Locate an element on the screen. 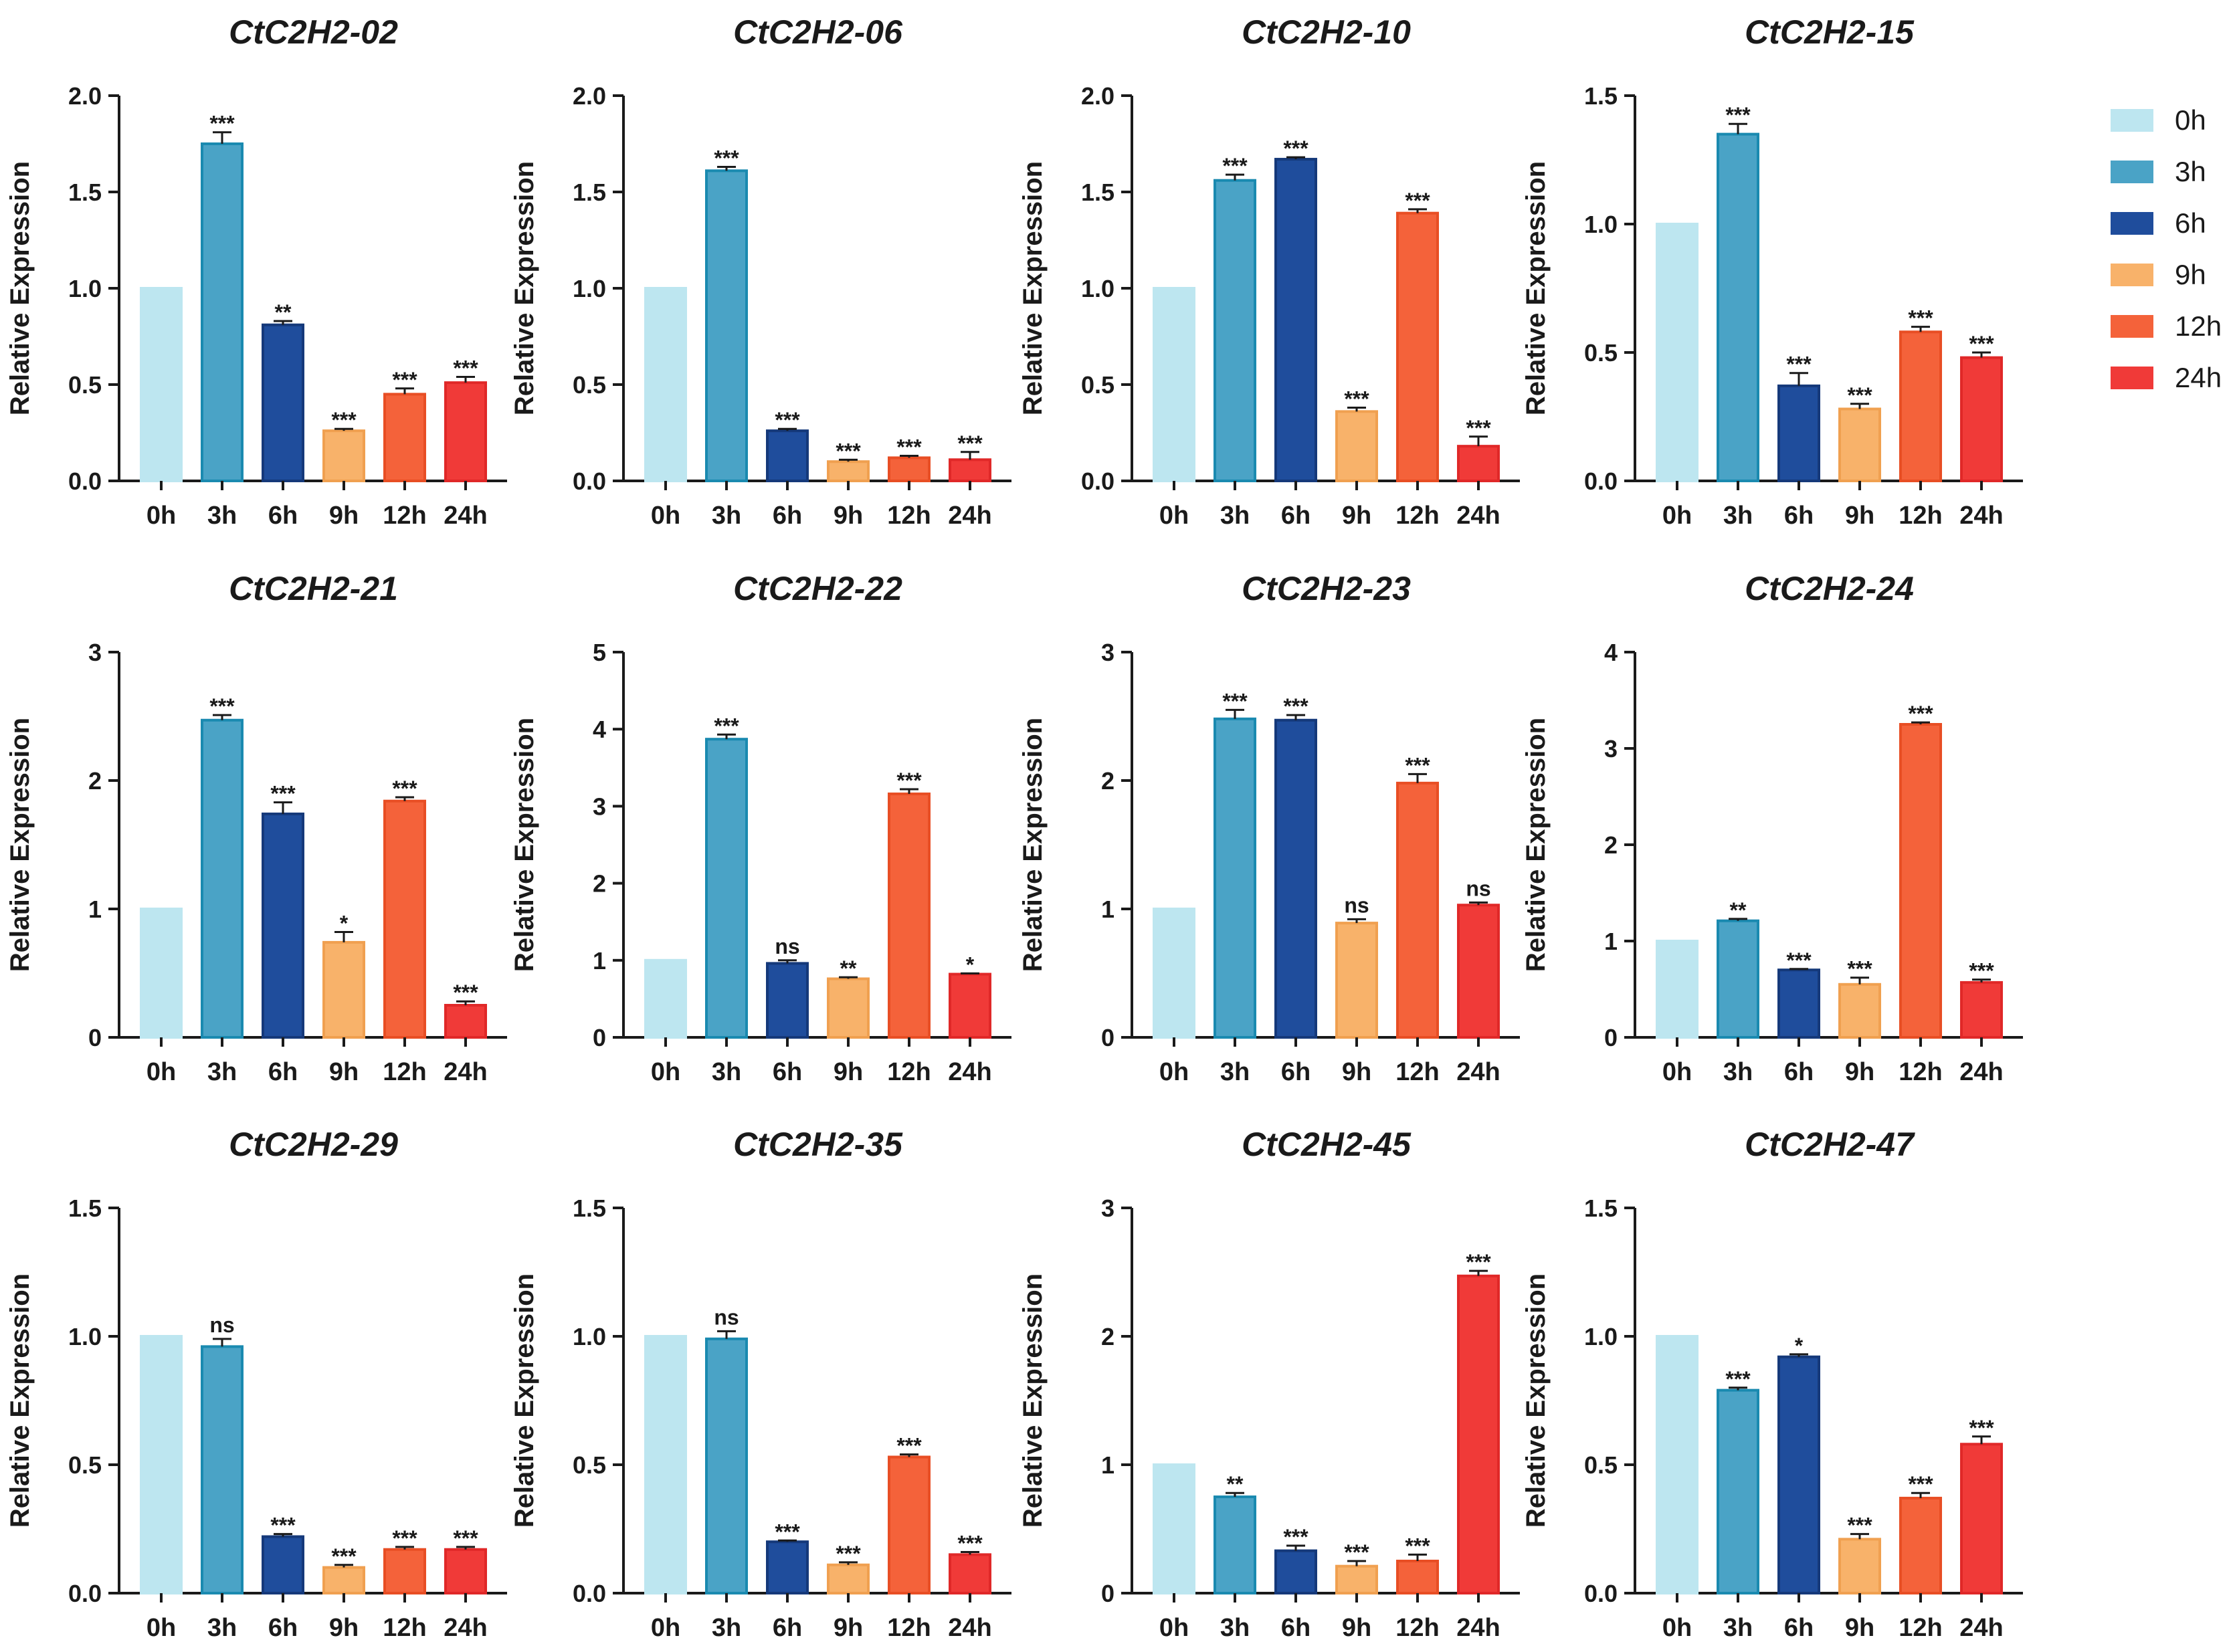  legend-label-24h: 24h is located at coordinates (2198, 377).